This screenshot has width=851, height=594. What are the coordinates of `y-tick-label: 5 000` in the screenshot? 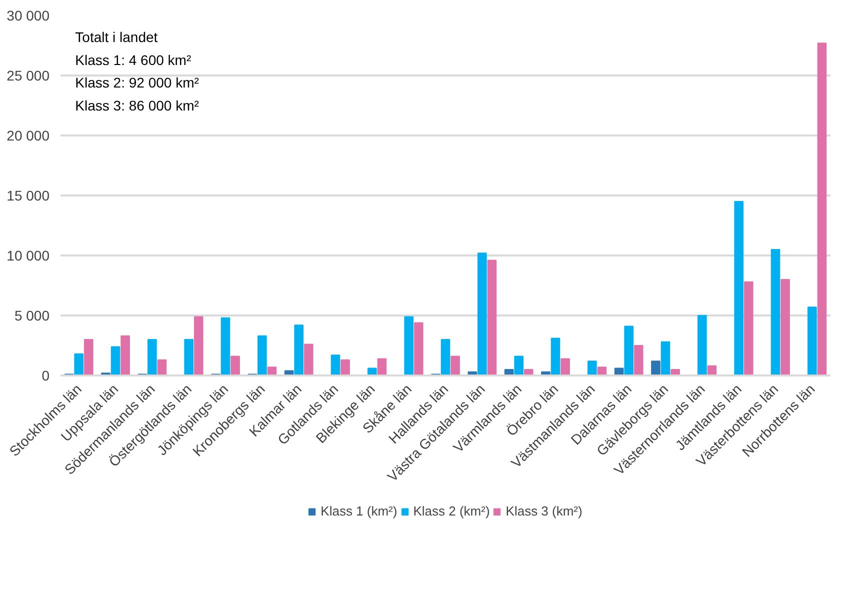 It's located at (32, 316).